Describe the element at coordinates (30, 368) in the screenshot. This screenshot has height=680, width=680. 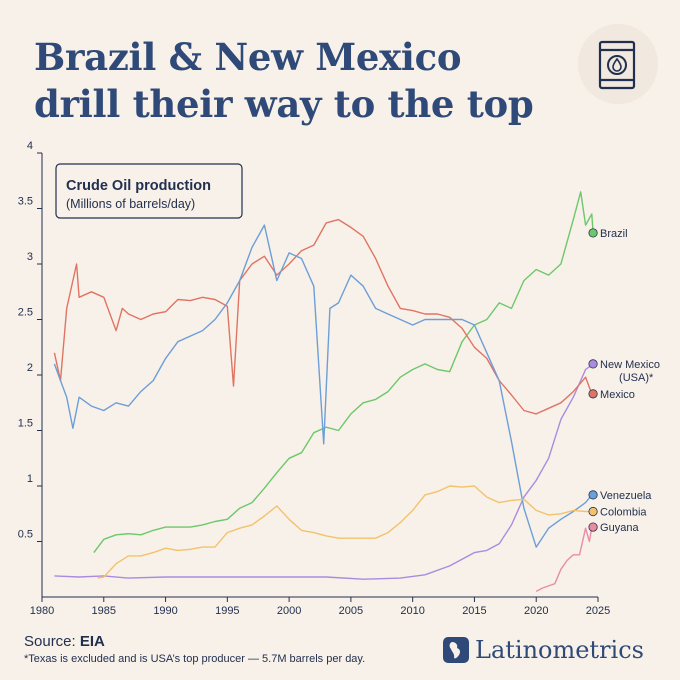
I see `y-tick-label: 2` at that location.